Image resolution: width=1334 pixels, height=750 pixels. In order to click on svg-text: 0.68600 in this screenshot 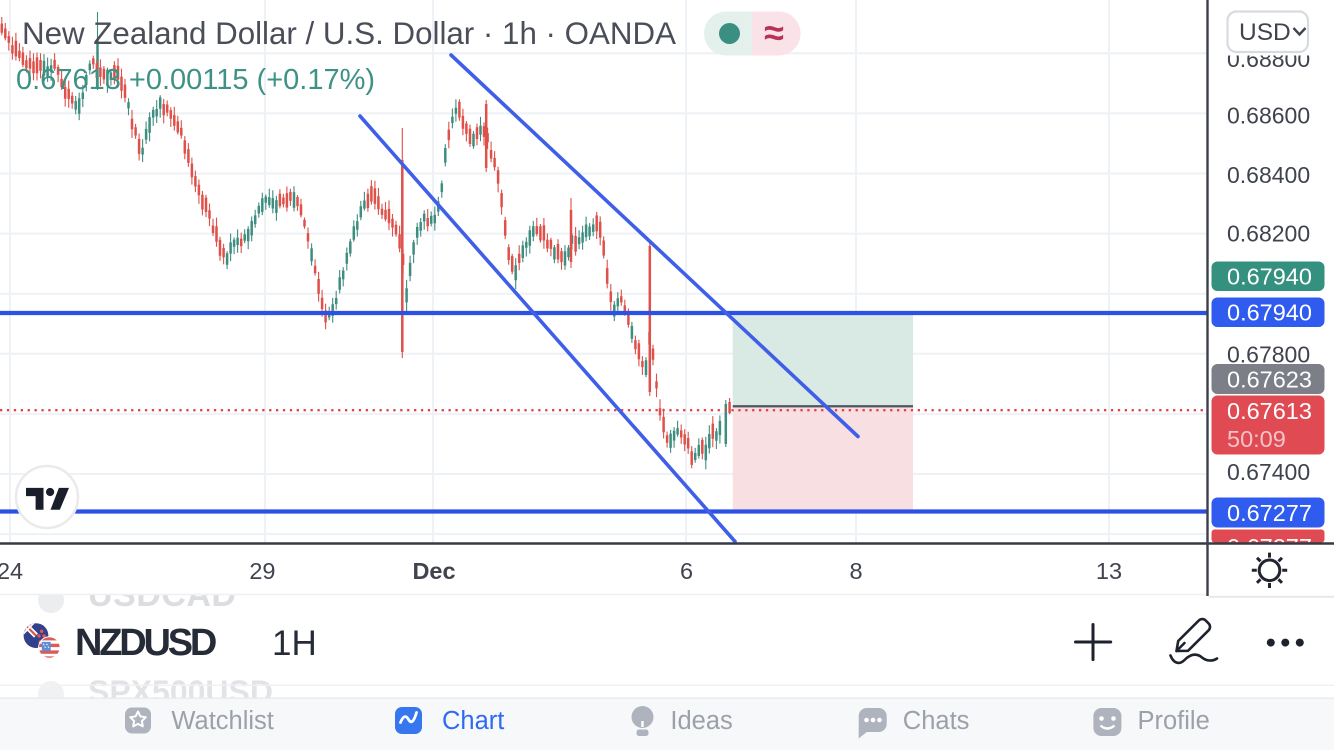, I will do `click(1268, 116)`.